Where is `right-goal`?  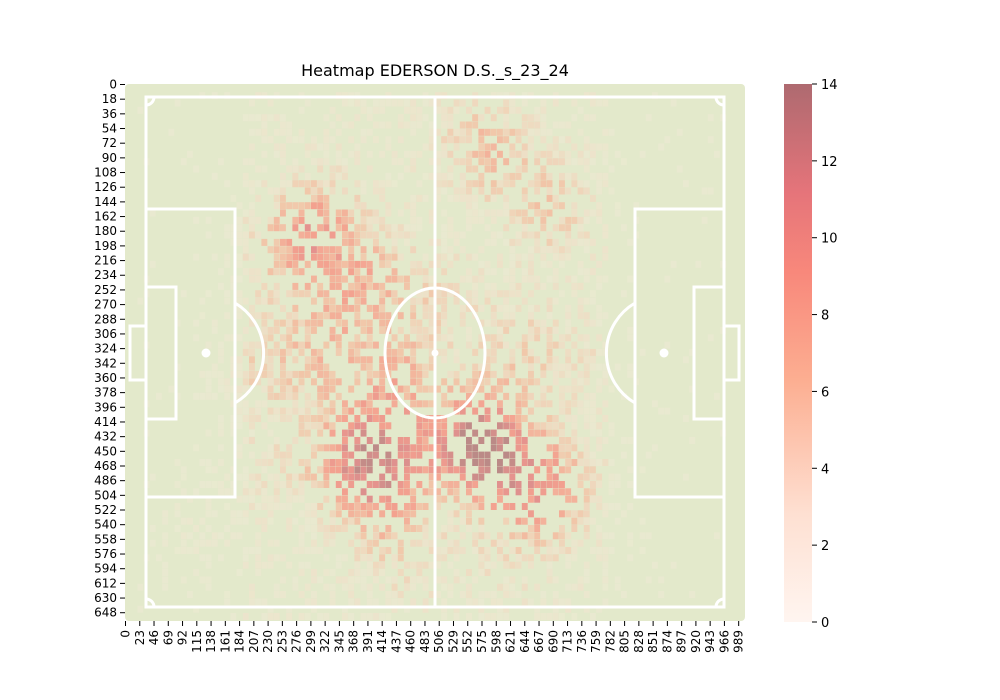 right-goal is located at coordinates (731, 353).